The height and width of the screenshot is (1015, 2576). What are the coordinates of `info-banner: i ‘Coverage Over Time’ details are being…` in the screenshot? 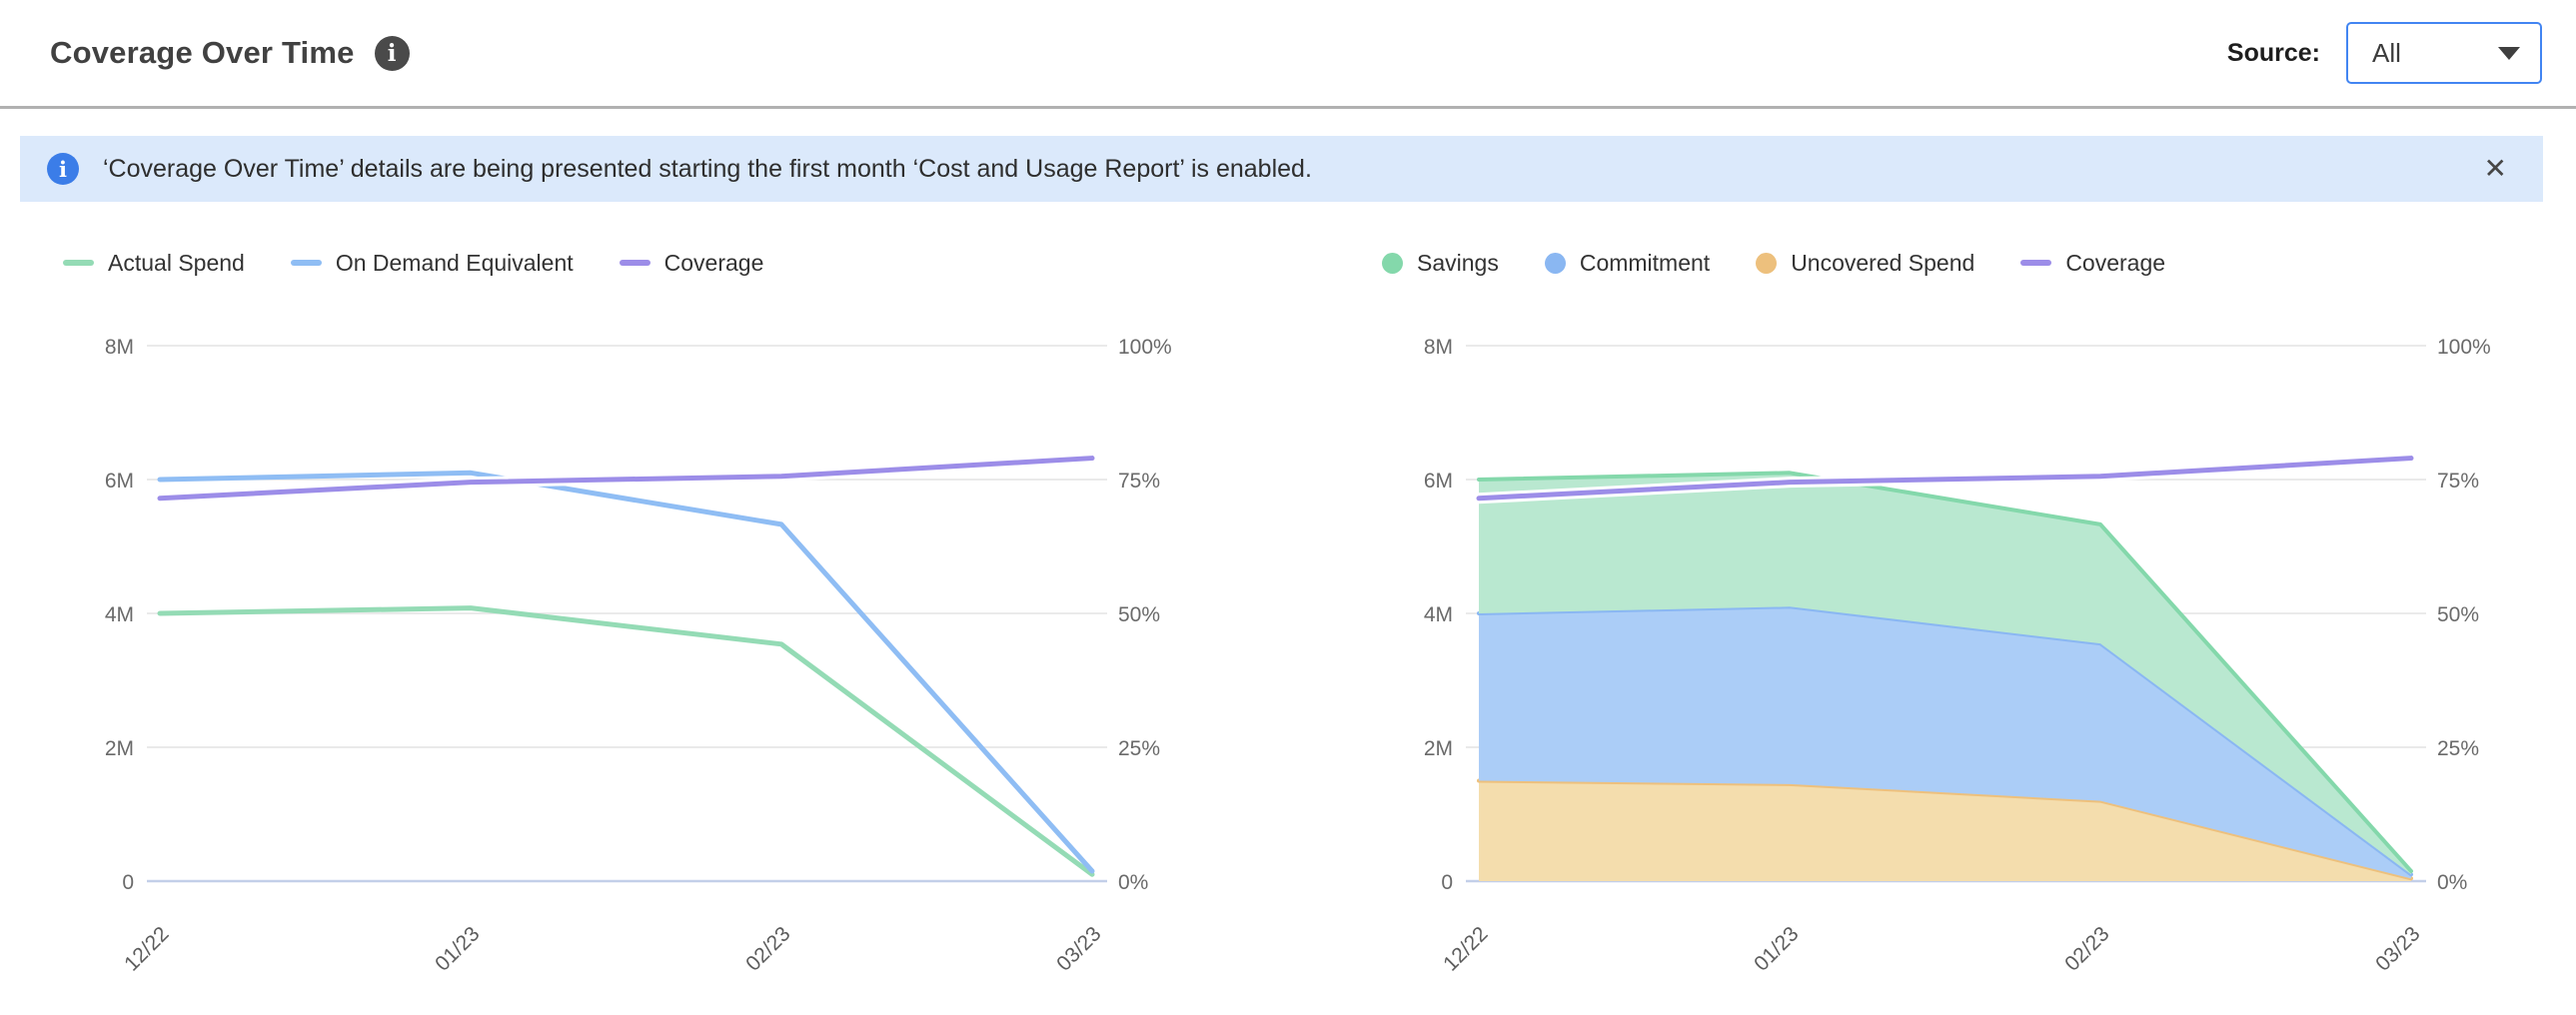 It's located at (1281, 169).